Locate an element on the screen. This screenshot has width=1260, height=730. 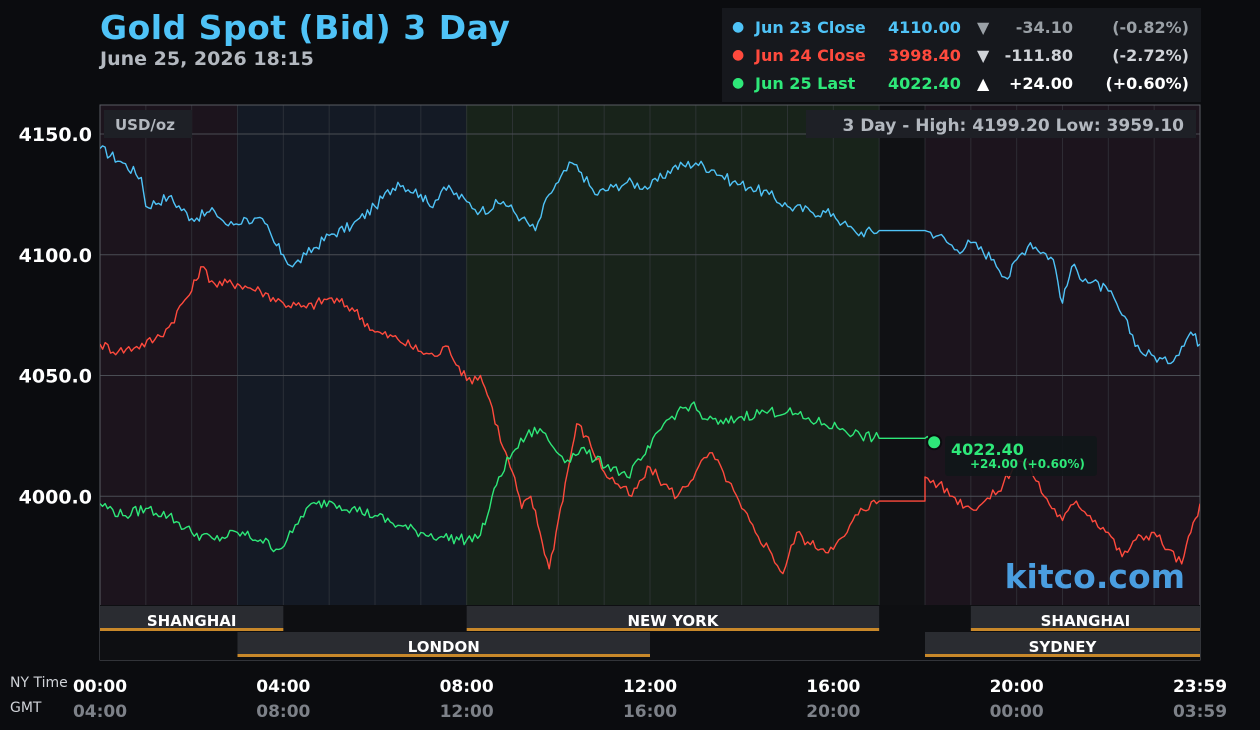
chart-subtitle: June 25, 2026 18:15 is located at coordinates (207, 59).